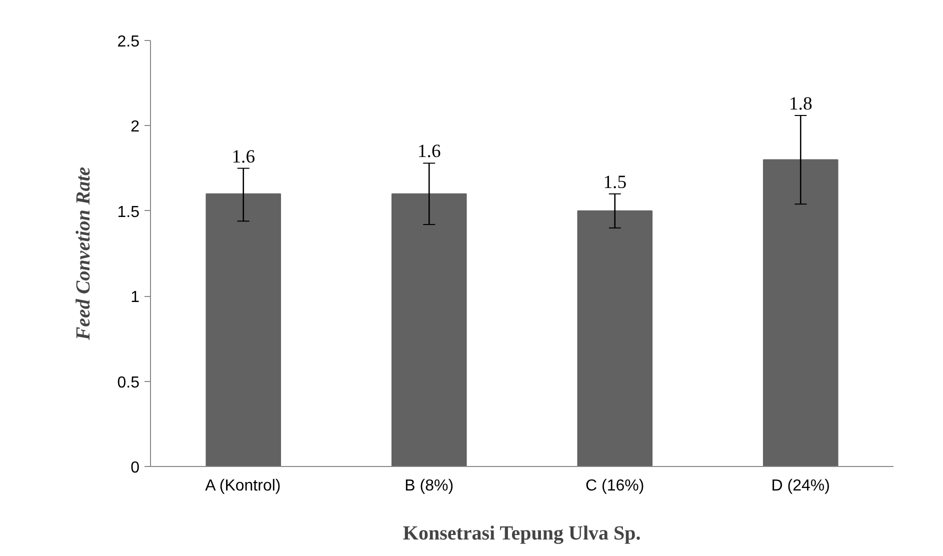 The image size is (943, 556). Describe the element at coordinates (615, 182) in the screenshot. I see `data-label: 1.5` at that location.